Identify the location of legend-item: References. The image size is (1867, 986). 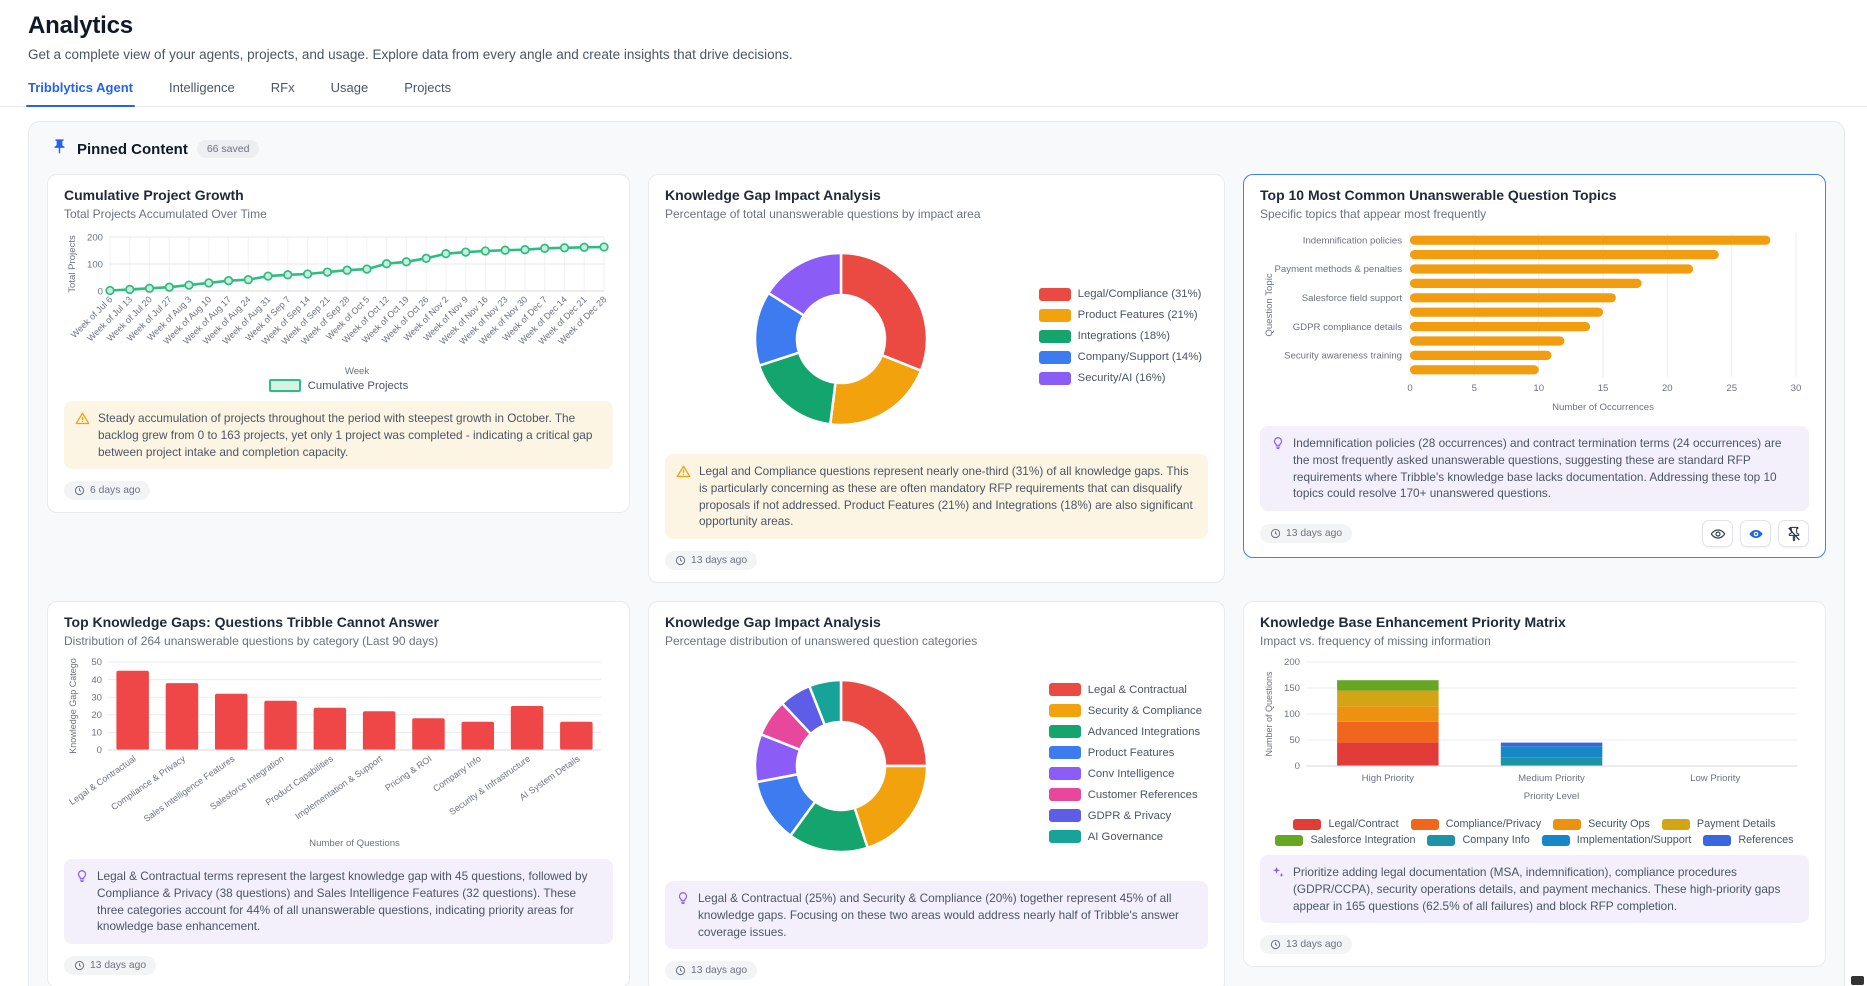
(1748, 840).